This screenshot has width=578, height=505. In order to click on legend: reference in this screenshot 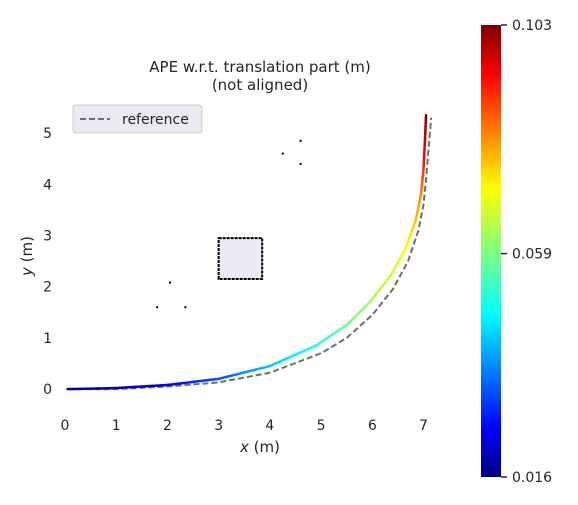, I will do `click(137, 119)`.